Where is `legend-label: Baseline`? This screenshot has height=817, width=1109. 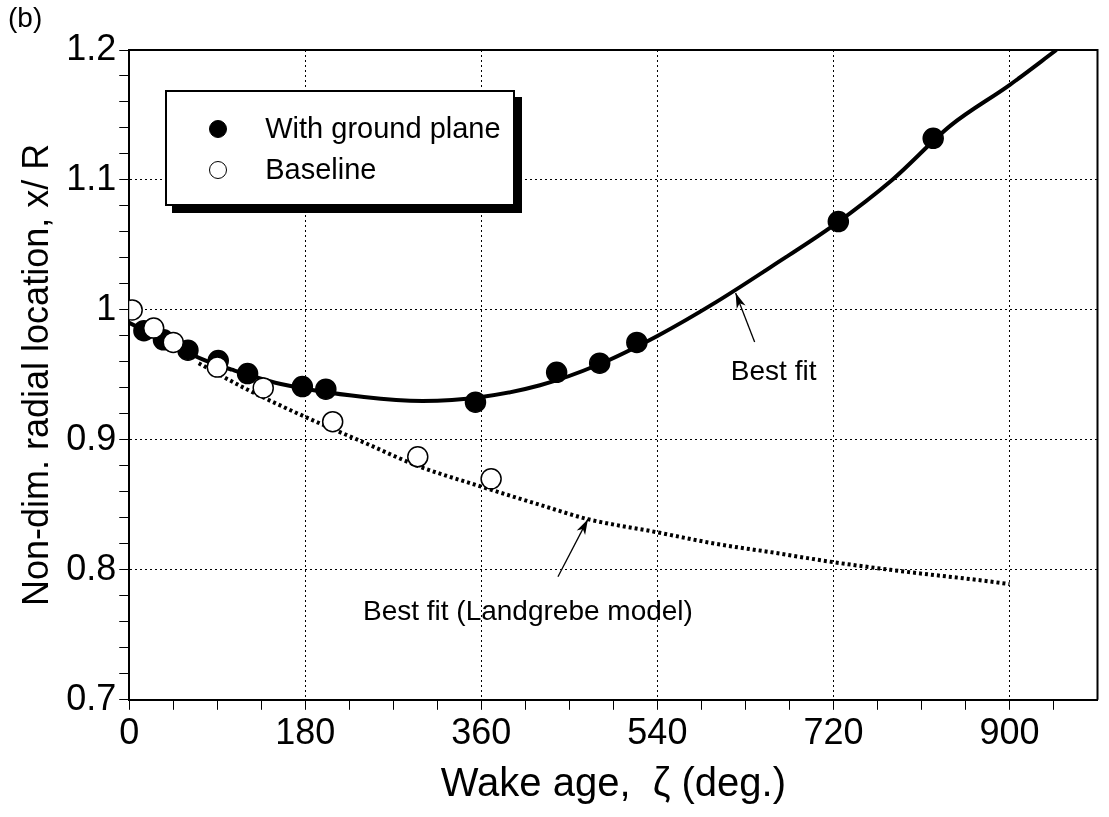
legend-label: Baseline is located at coordinates (321, 169).